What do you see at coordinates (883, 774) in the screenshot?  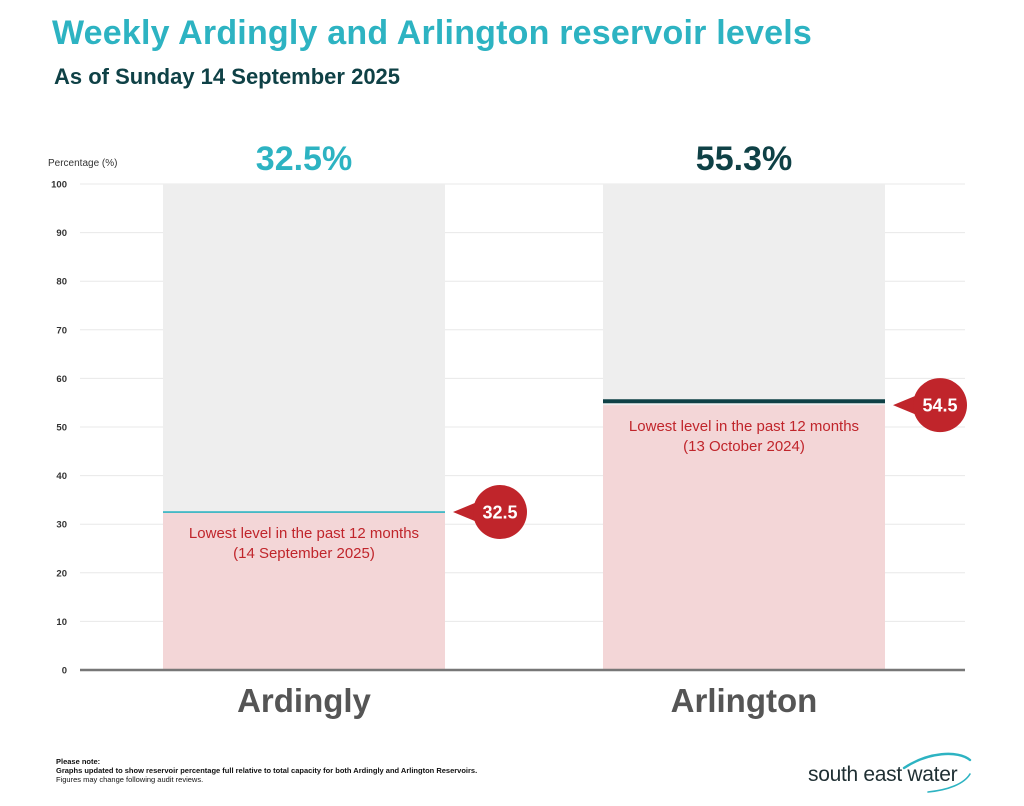 I see `logo-text: south east water` at bounding box center [883, 774].